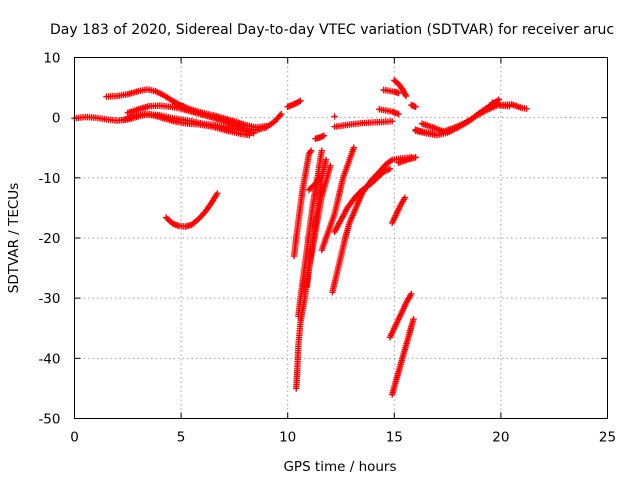 The height and width of the screenshot is (480, 640). What do you see at coordinates (181, 438) in the screenshot?
I see `x-tick-label: 5` at bounding box center [181, 438].